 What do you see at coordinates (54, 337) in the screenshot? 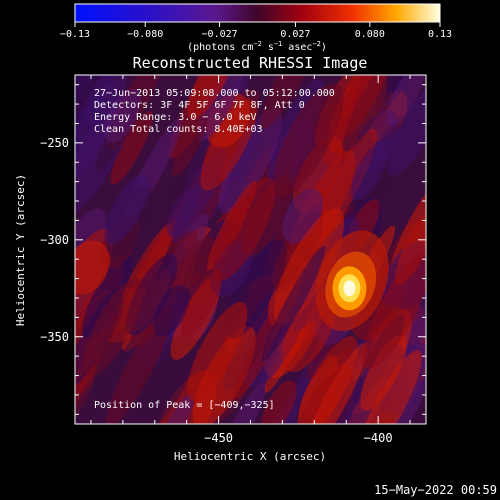
I see `y-tick-label: −350` at bounding box center [54, 337].